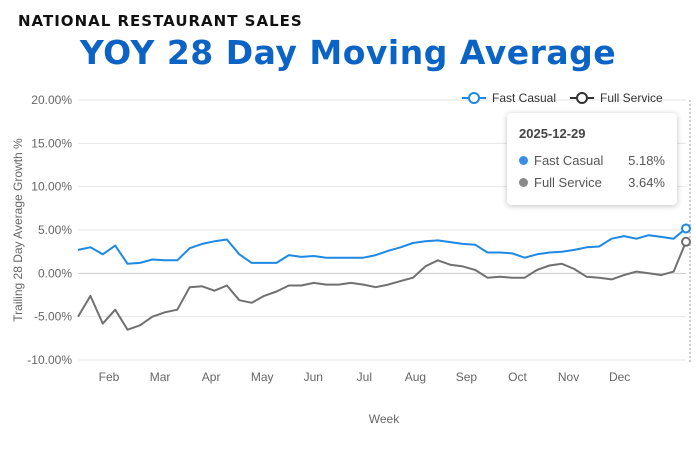 The height and width of the screenshot is (449, 696). I want to click on x-tick-label: Nov, so click(568, 377).